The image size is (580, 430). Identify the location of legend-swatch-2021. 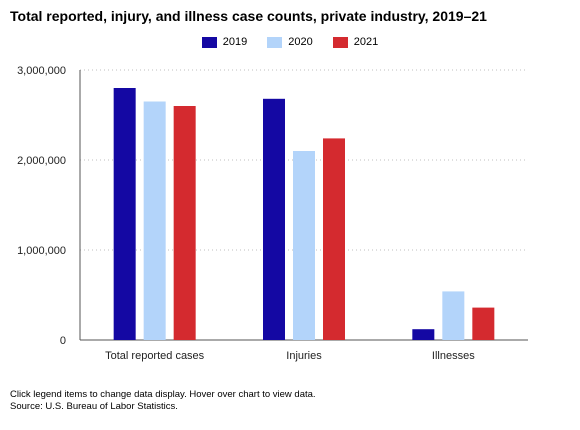
(340, 42).